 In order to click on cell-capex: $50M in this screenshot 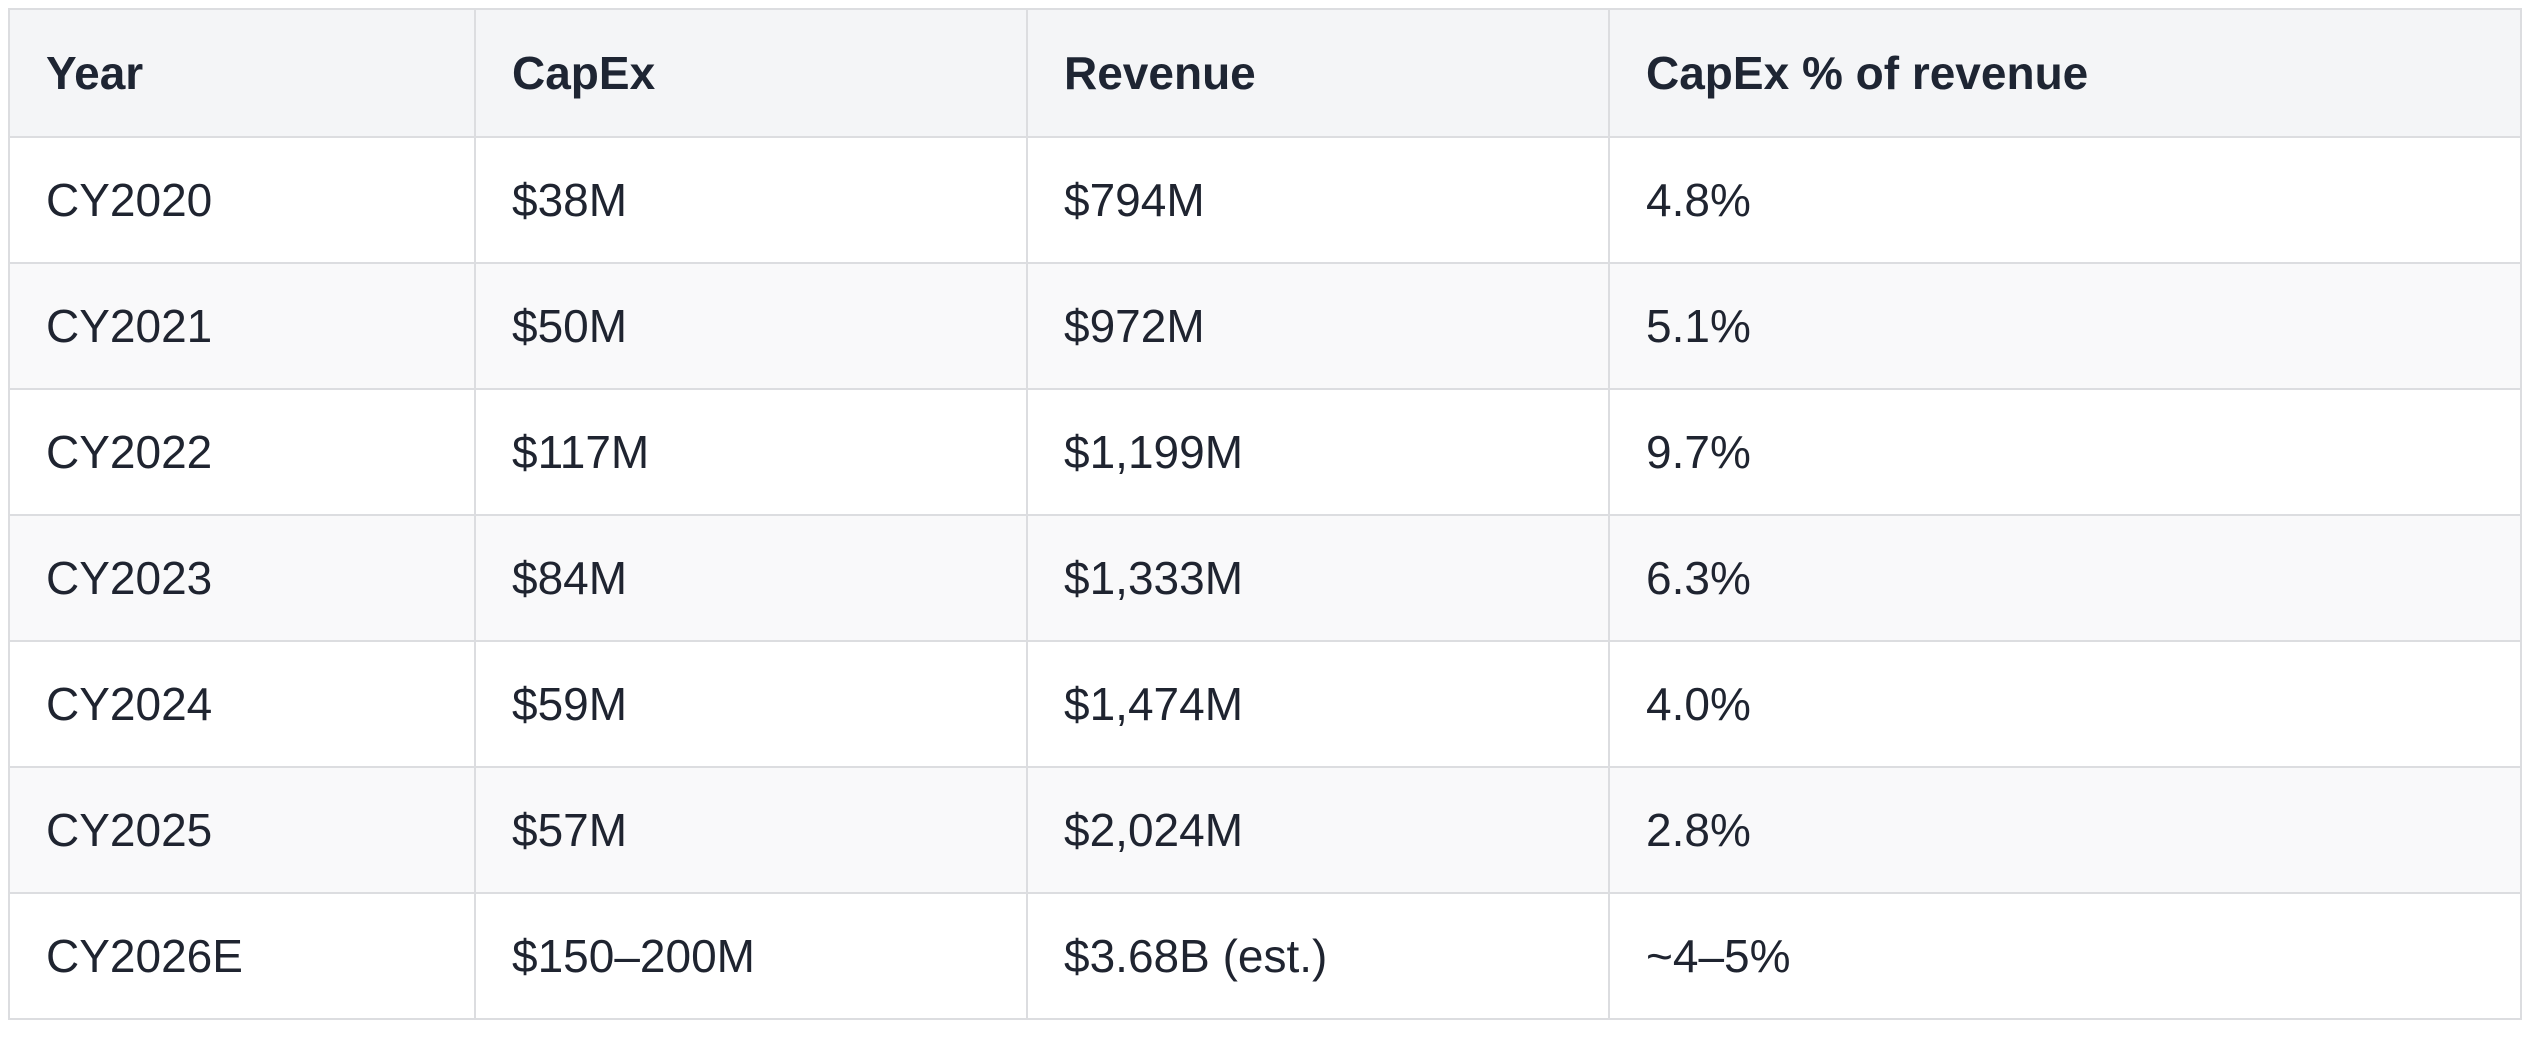, I will do `click(751, 326)`.